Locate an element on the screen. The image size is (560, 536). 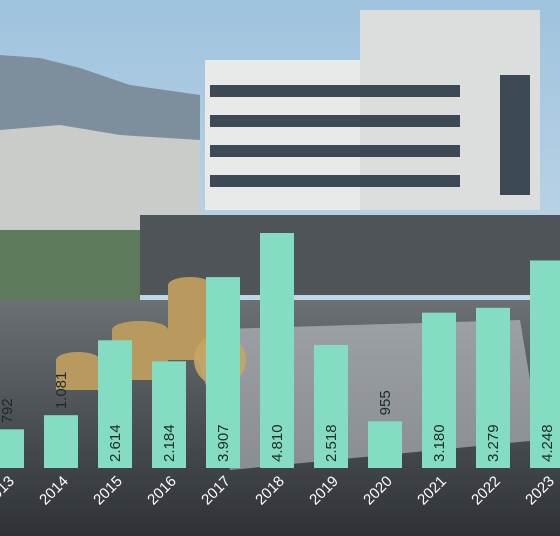
value-label: 1.081 is located at coordinates (61, 391).